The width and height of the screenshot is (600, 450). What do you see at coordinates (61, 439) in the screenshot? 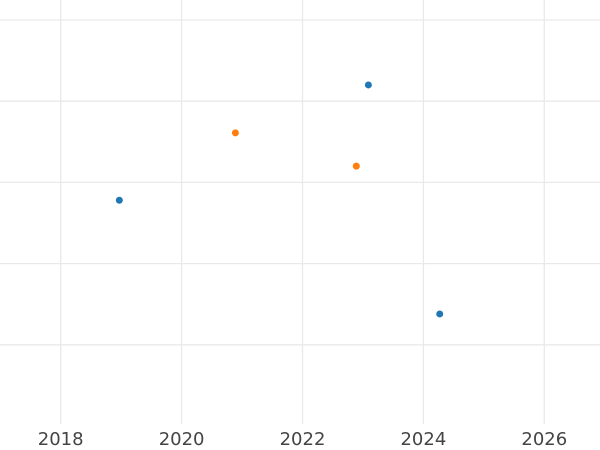
I see `x-tick-label: 2018` at bounding box center [61, 439].